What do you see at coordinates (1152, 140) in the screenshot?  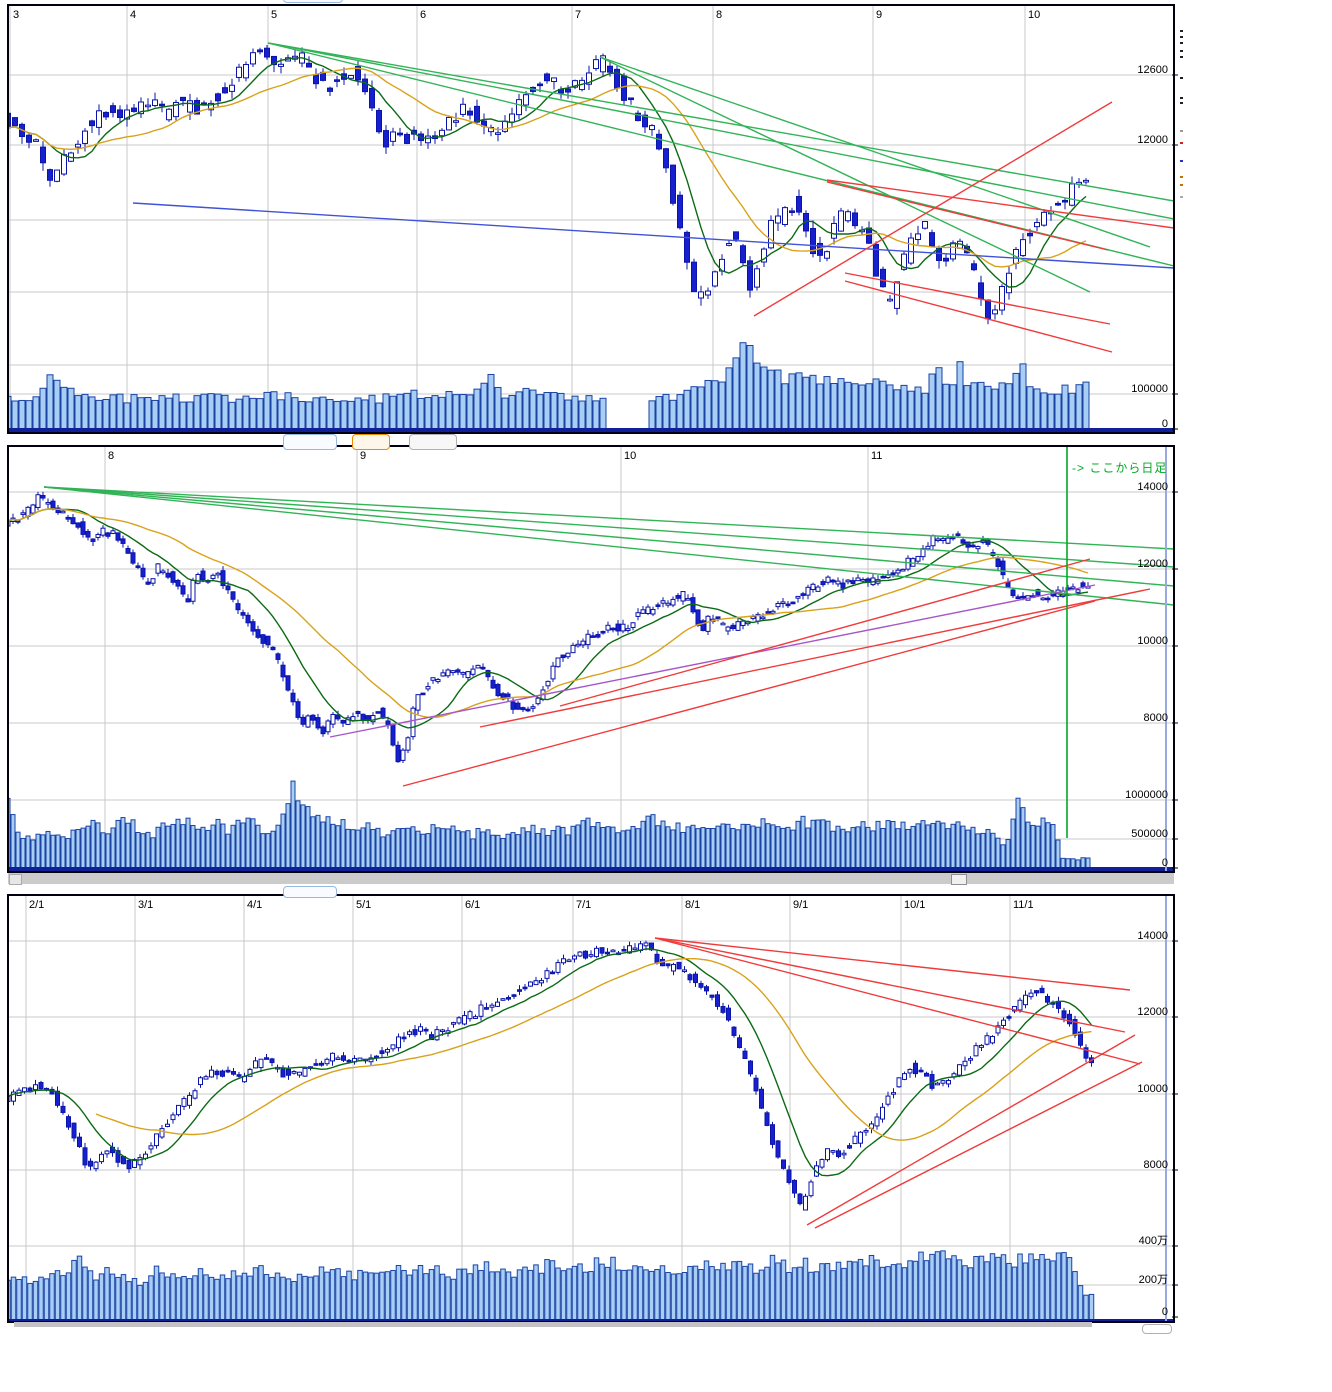 I see `y-axis-label: 12000` at bounding box center [1152, 140].